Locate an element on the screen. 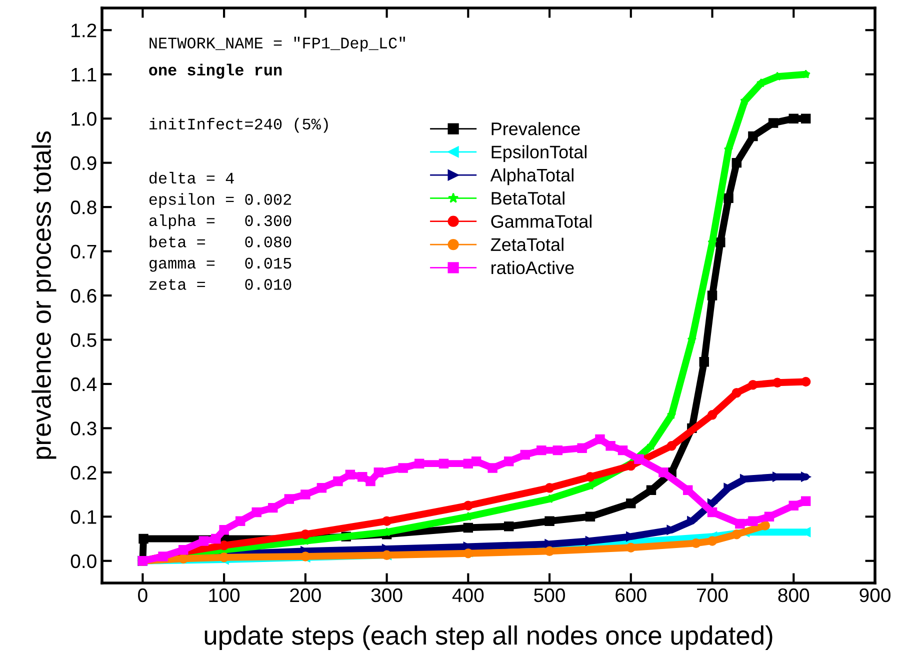  y-tick-label: 0.8 is located at coordinates (83, 207).